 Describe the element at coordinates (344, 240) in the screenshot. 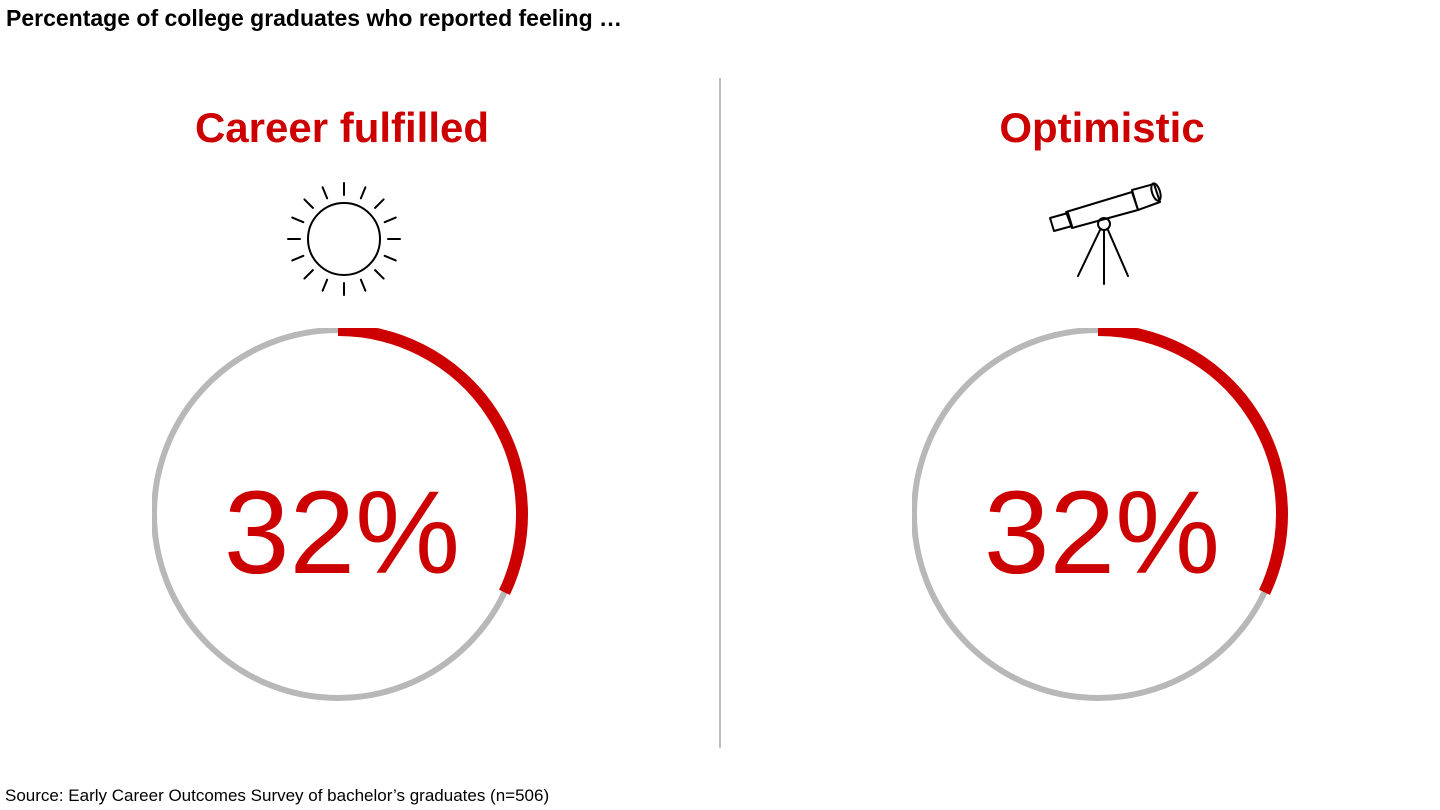

I see `sun-icon` at that location.